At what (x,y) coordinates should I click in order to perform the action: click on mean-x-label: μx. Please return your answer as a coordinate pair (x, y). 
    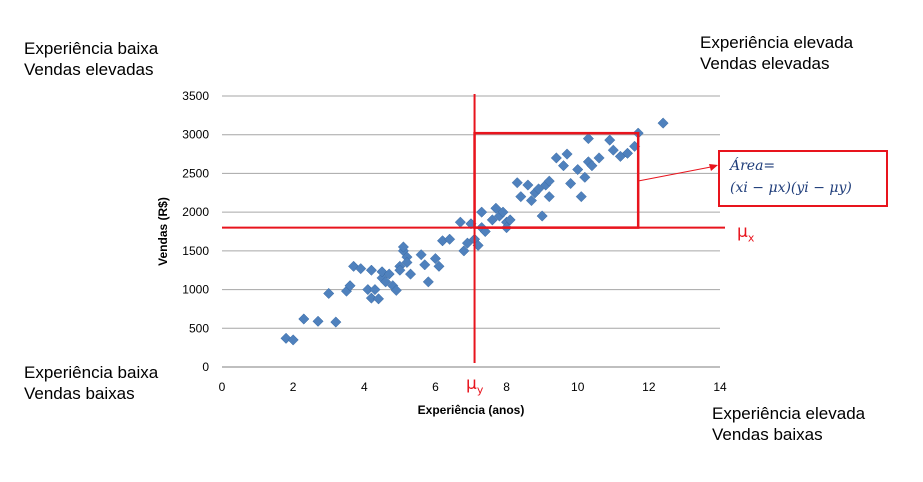
    Looking at the image, I should click on (746, 233).